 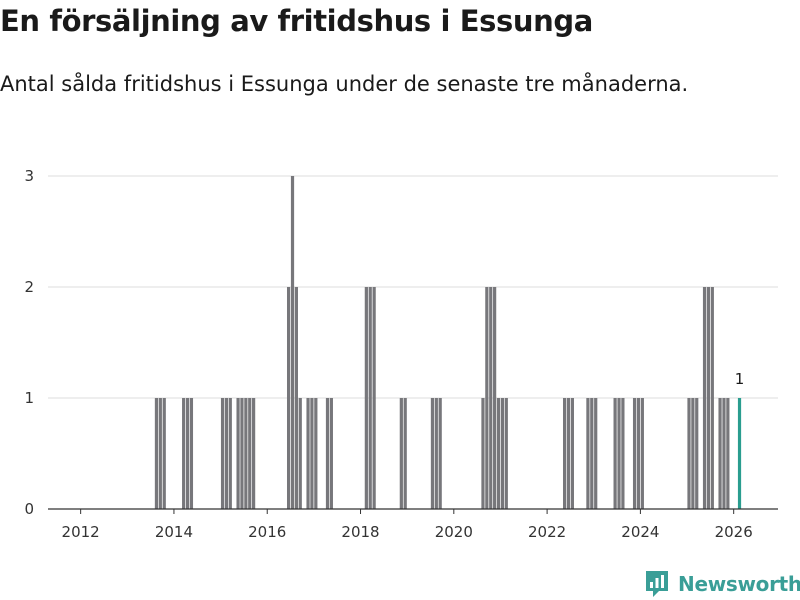 I want to click on data-label-0: 1, so click(x=740, y=379).